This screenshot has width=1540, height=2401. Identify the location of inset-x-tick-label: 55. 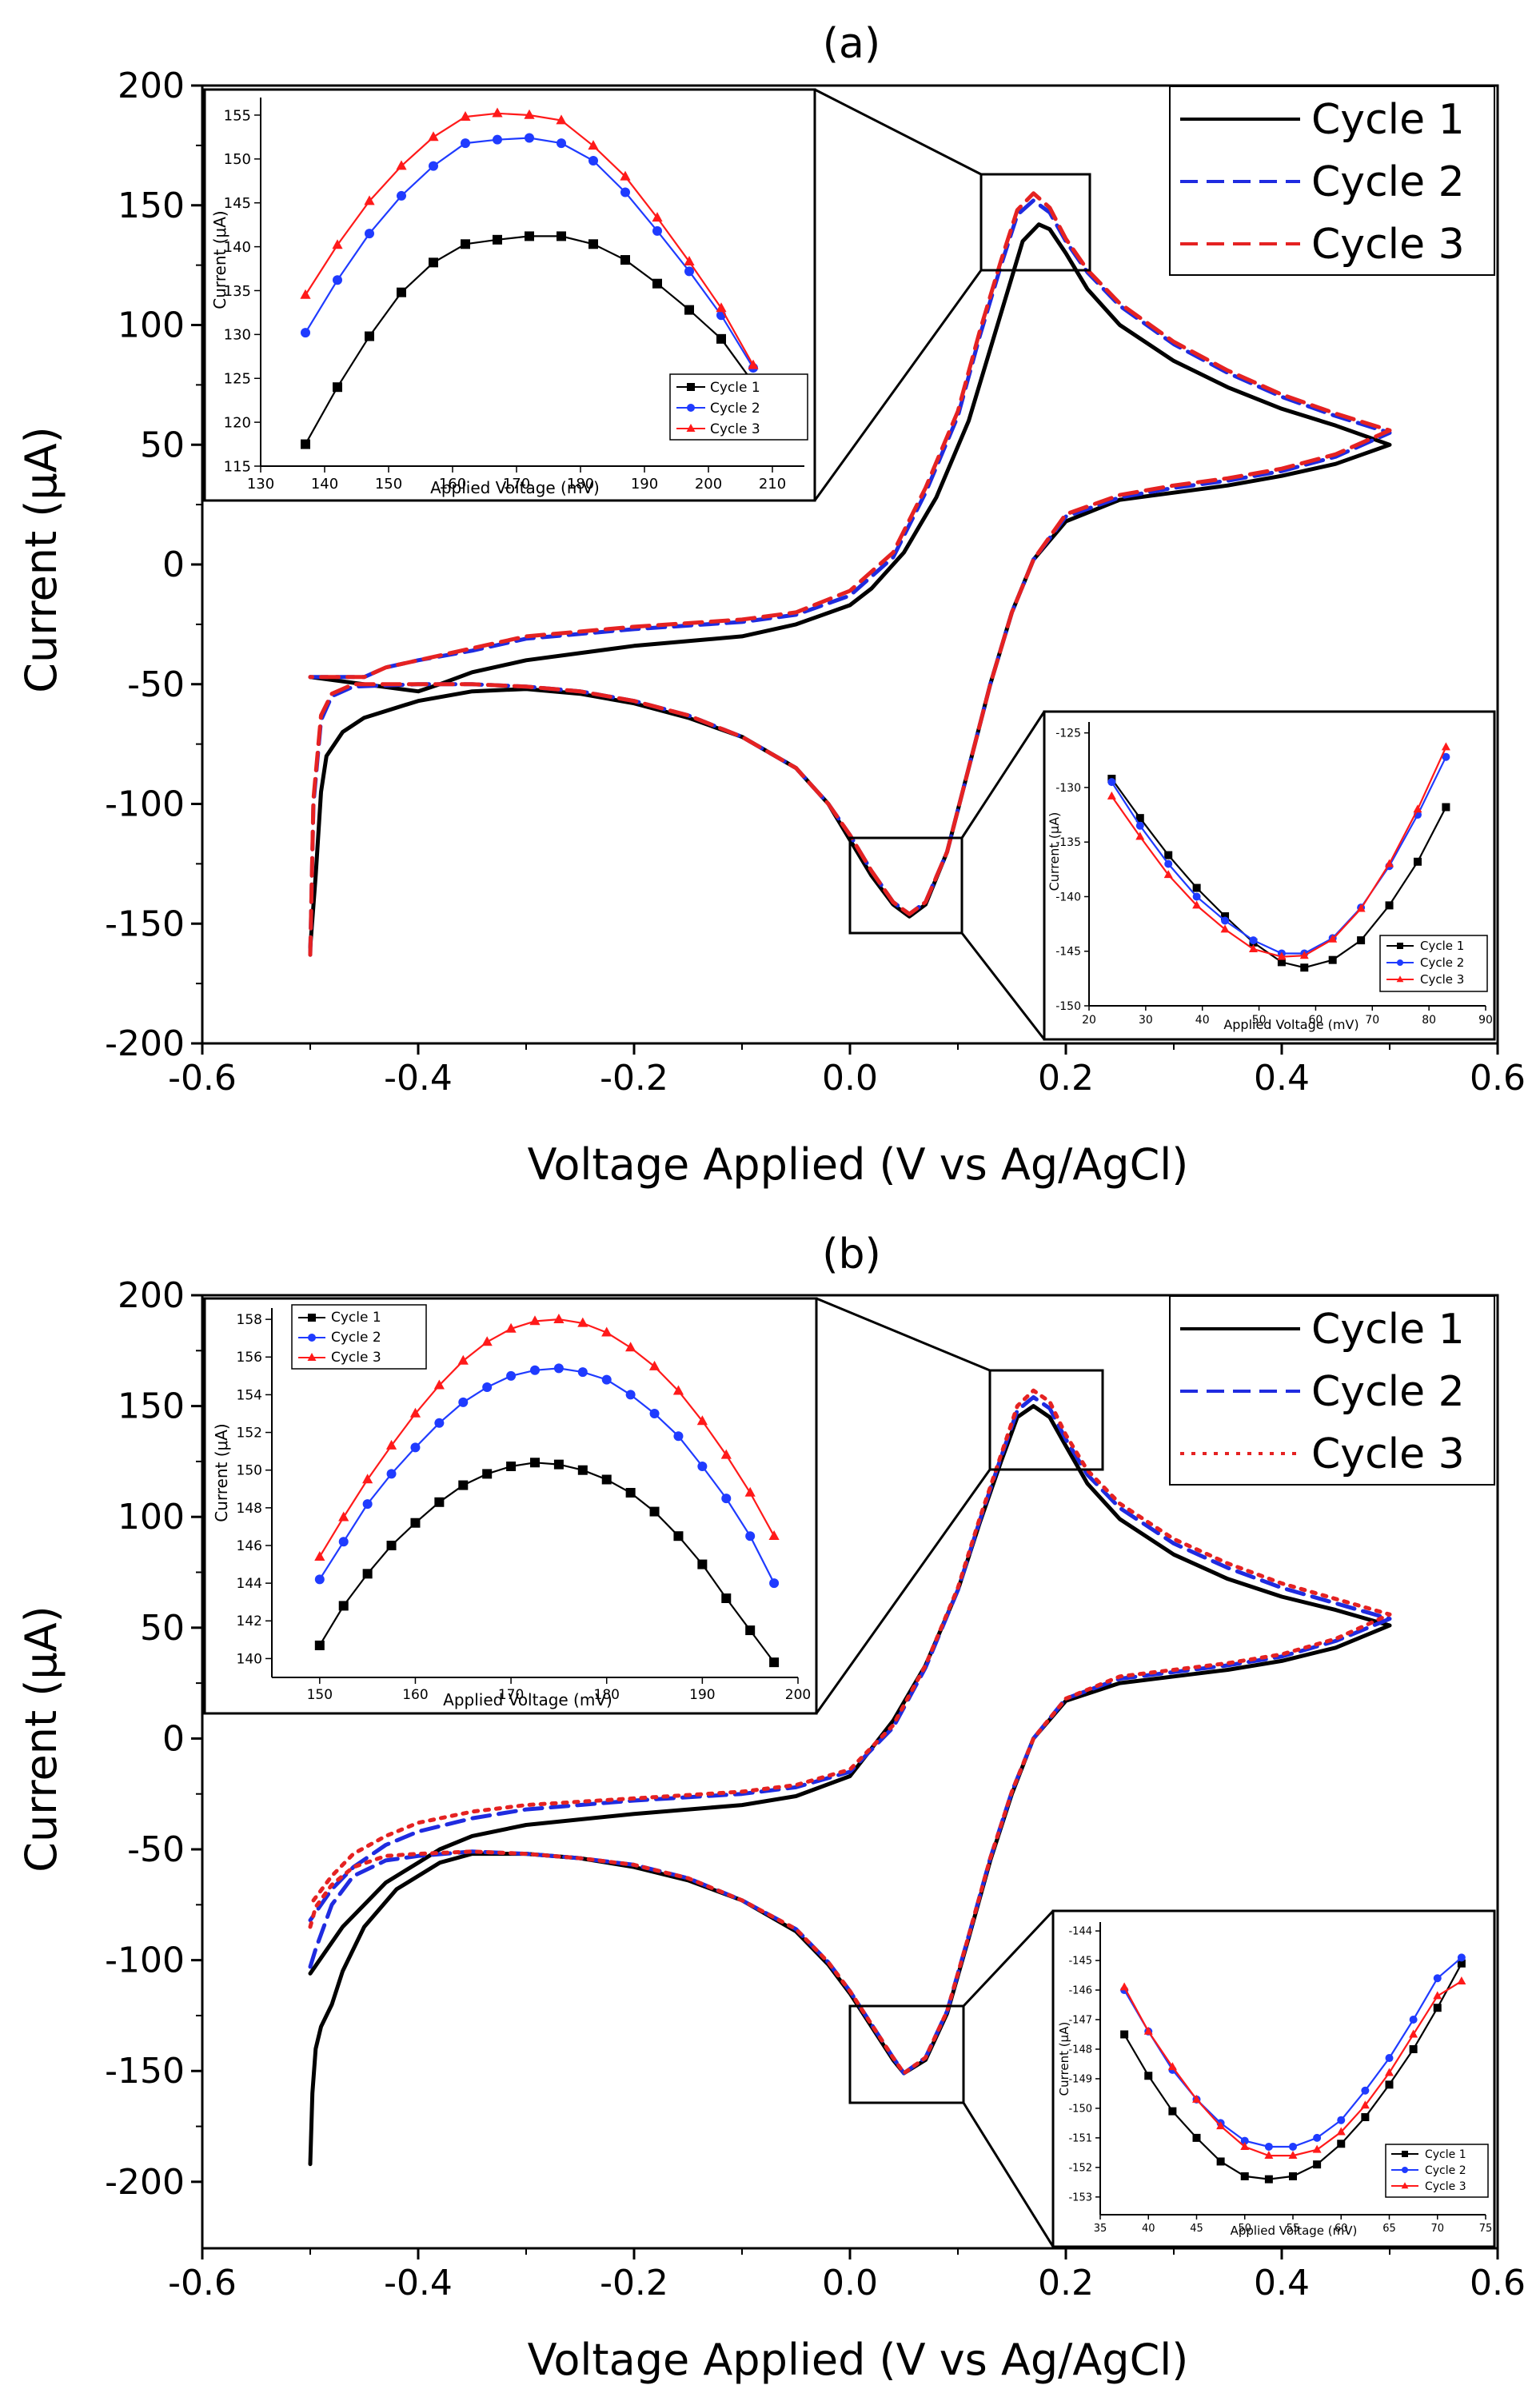
(1293, 2229).